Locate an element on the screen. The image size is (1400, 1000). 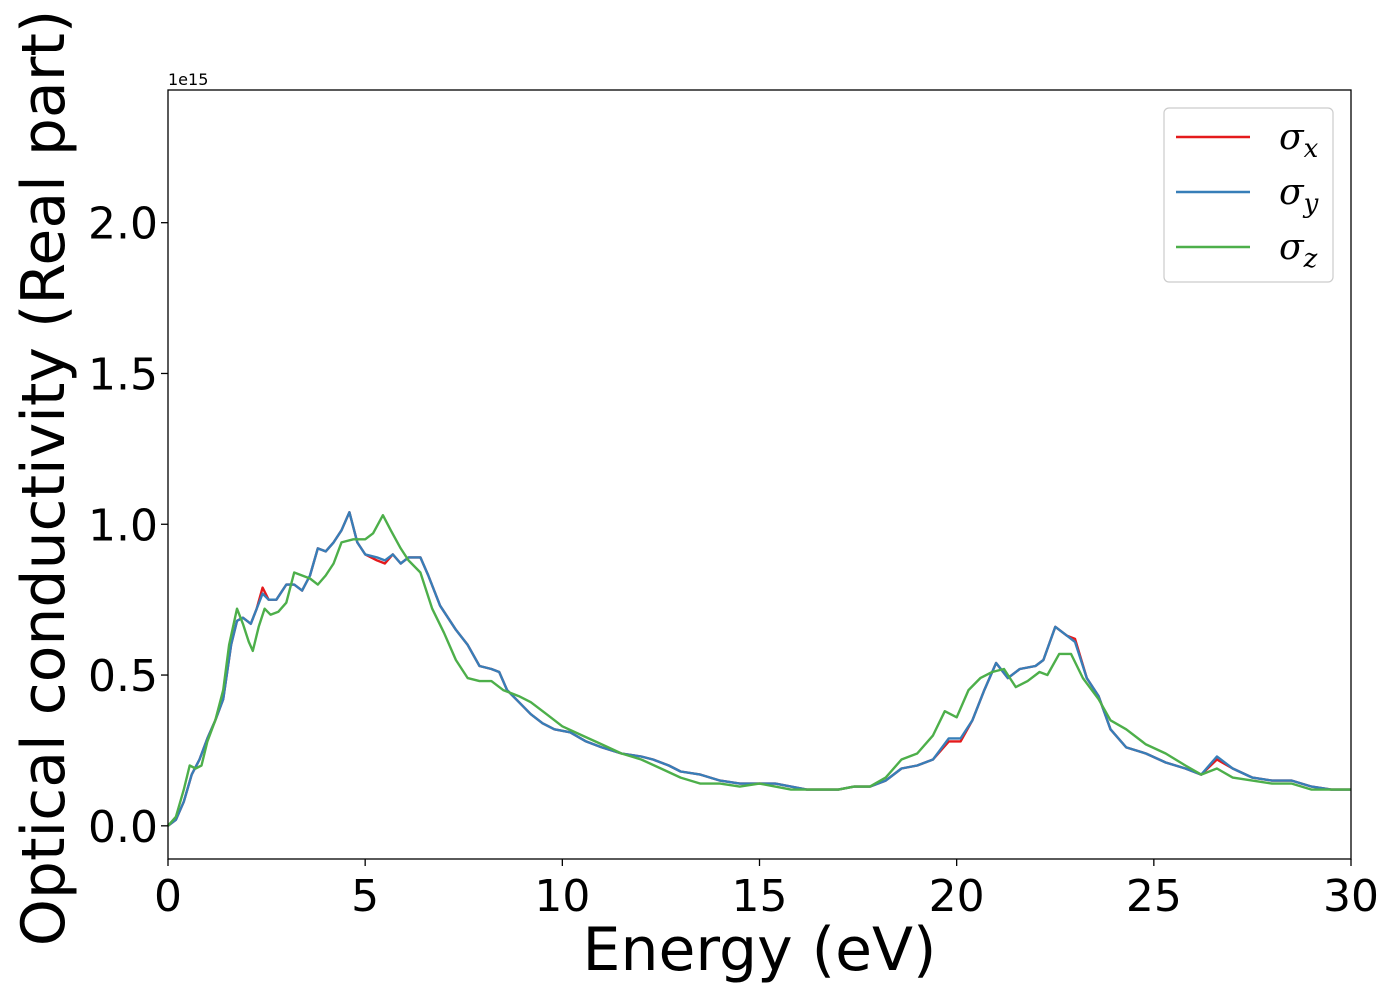
y-axis: 0.0 0.5 1.0 1.5 2.0 is located at coordinates (128, 526).